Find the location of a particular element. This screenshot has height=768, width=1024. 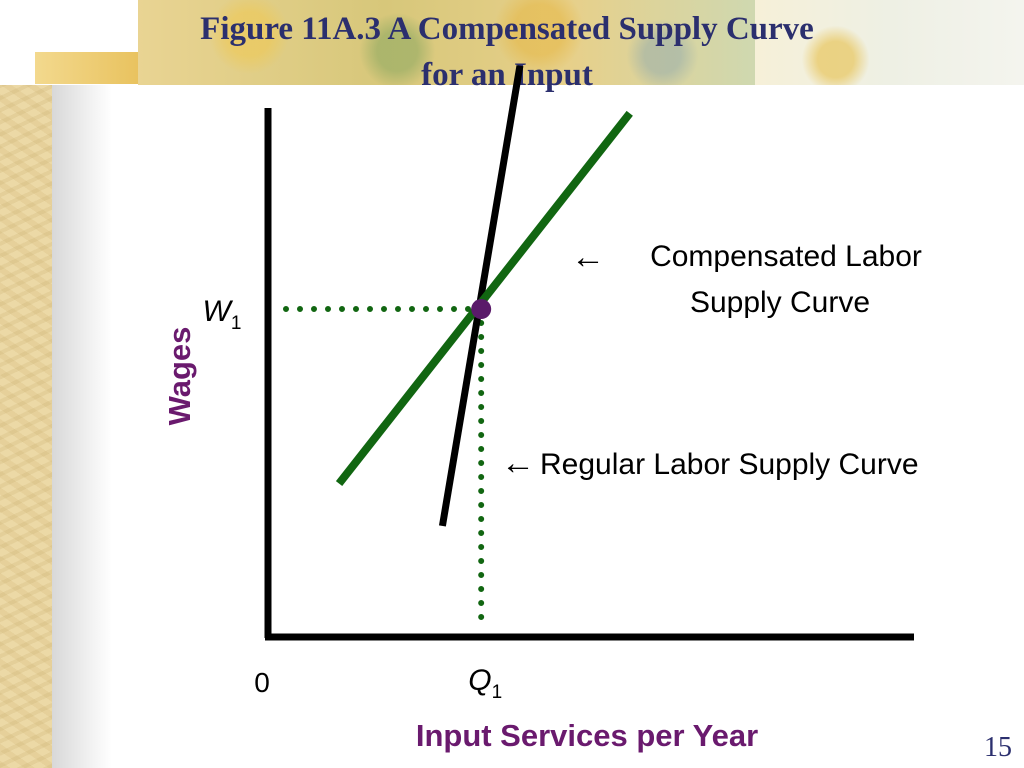

q1-sub: 1 is located at coordinates (497, 692).